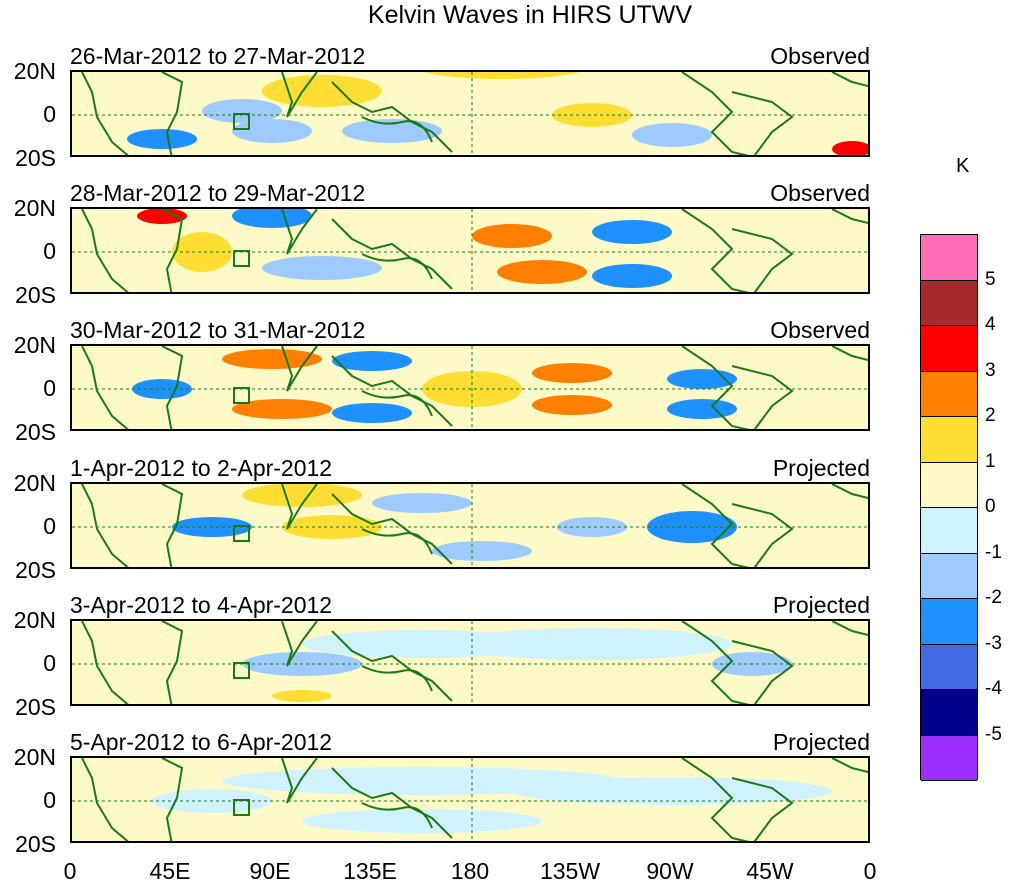 The width and height of the screenshot is (1015, 887). Describe the element at coordinates (270, 871) in the screenshot. I see `lon-label-90e: 90E` at that location.